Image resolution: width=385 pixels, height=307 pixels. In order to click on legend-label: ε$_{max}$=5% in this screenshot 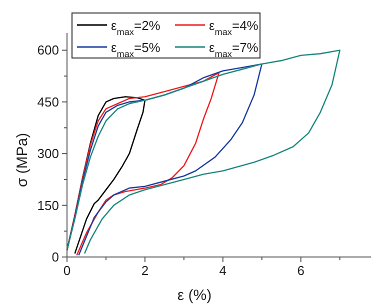, I will do `click(136, 49)`.